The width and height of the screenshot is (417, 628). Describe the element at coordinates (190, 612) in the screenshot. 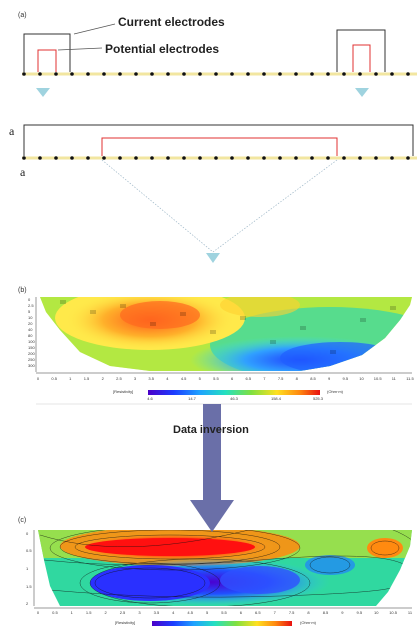

I see `c-x-tick-9: 4.5` at that location.